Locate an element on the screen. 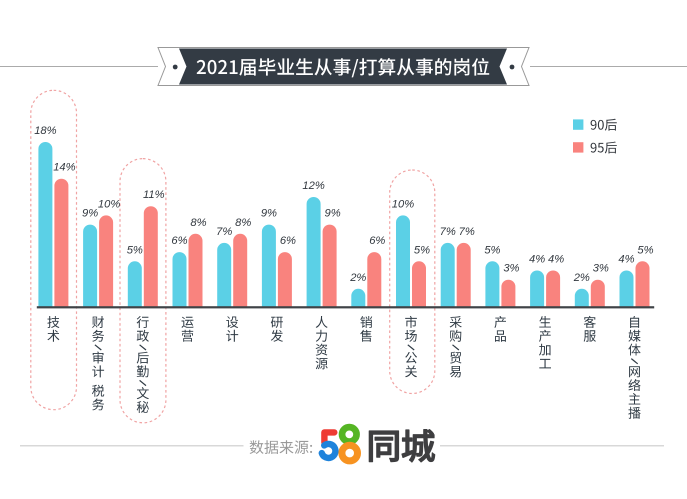 Image resolution: width=687 pixels, height=499 pixels. svg-text: 11% is located at coordinates (154, 195).